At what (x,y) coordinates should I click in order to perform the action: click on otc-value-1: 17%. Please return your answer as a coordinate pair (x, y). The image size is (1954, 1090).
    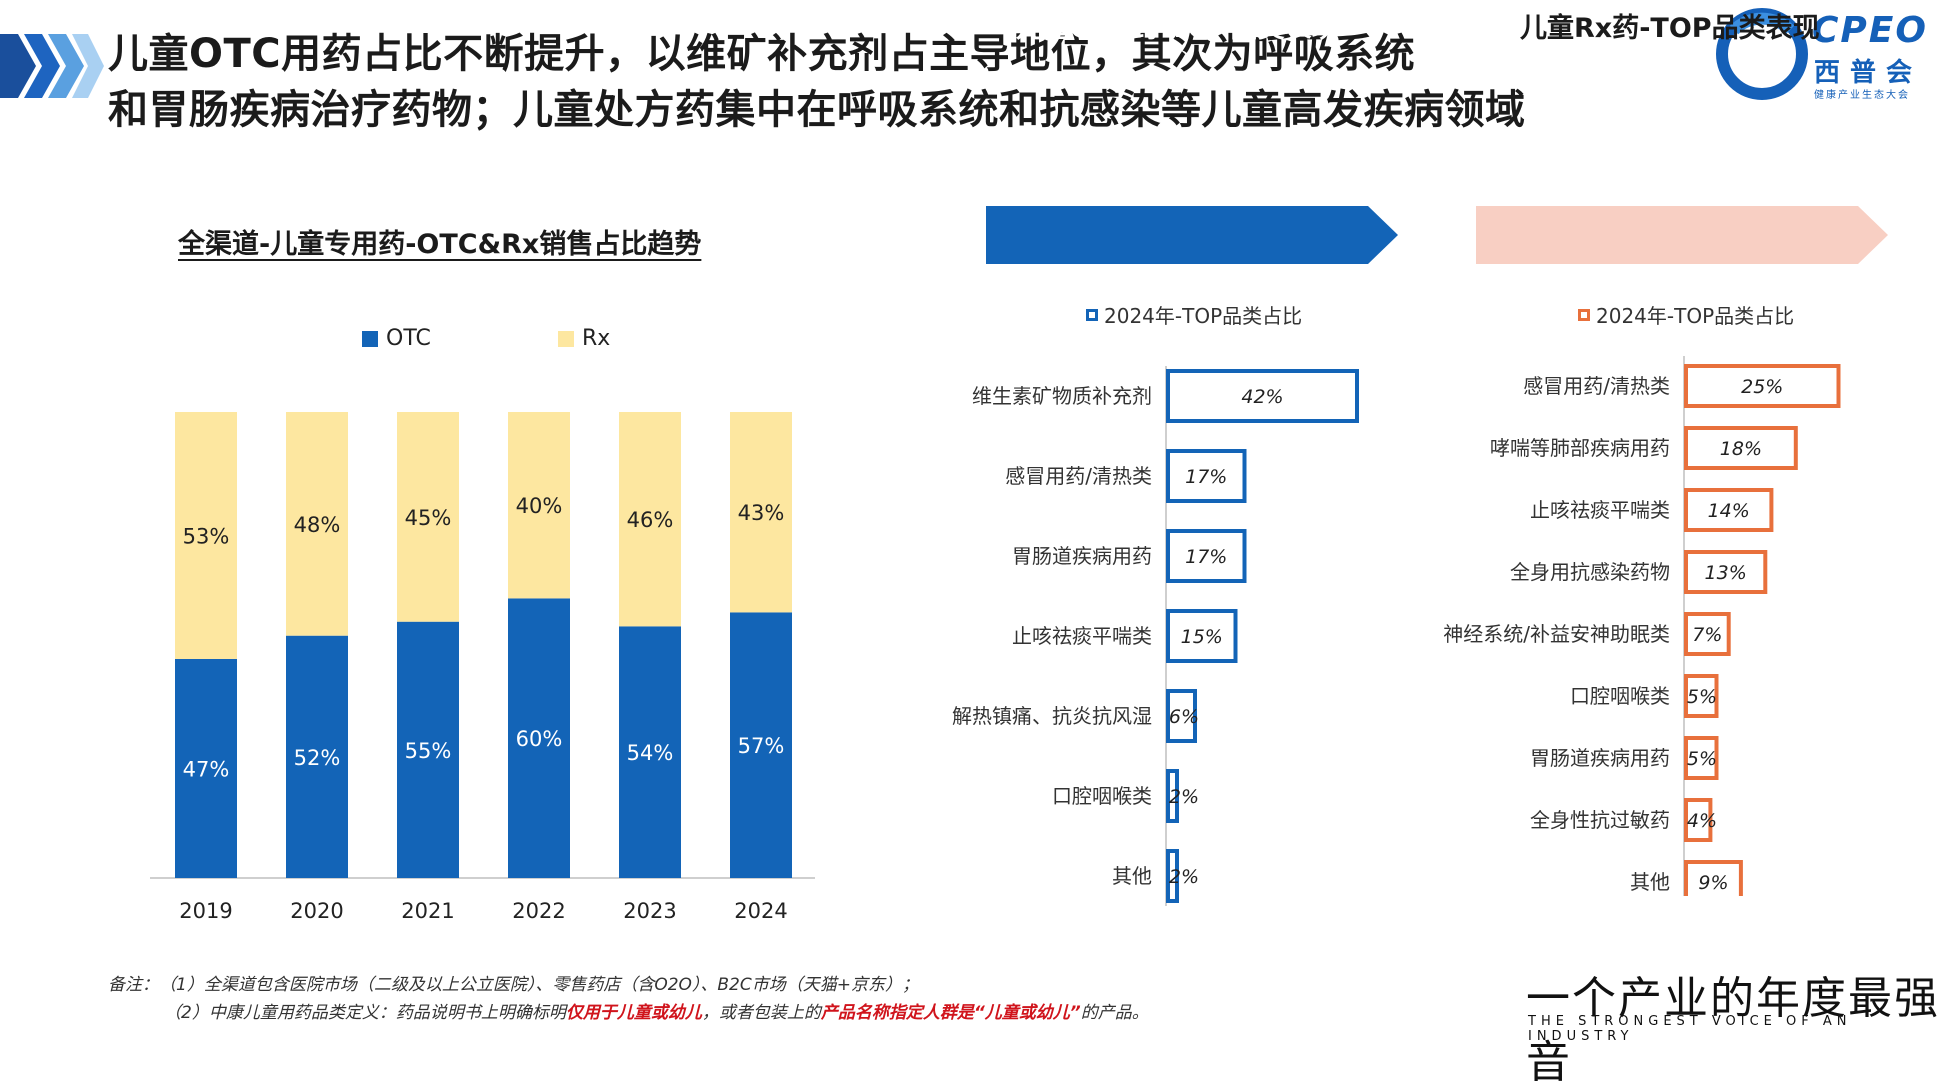
    Looking at the image, I should click on (1206, 477).